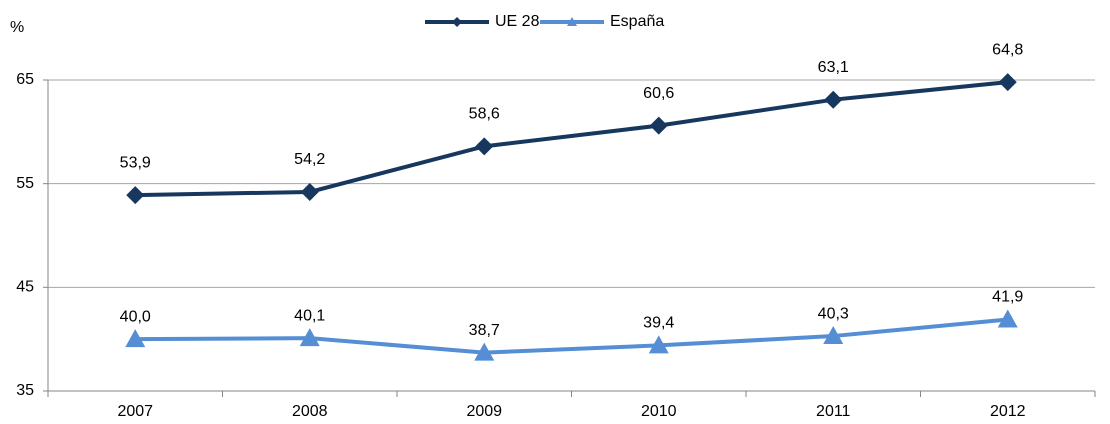 The image size is (1110, 424). Describe the element at coordinates (658, 323) in the screenshot. I see `data-label: 39,4` at that location.